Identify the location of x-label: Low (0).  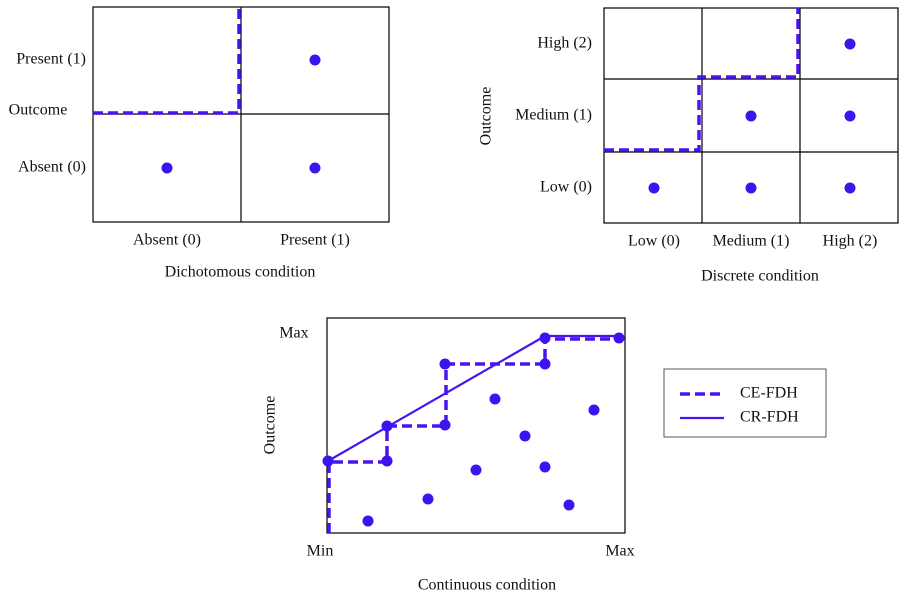
(654, 241).